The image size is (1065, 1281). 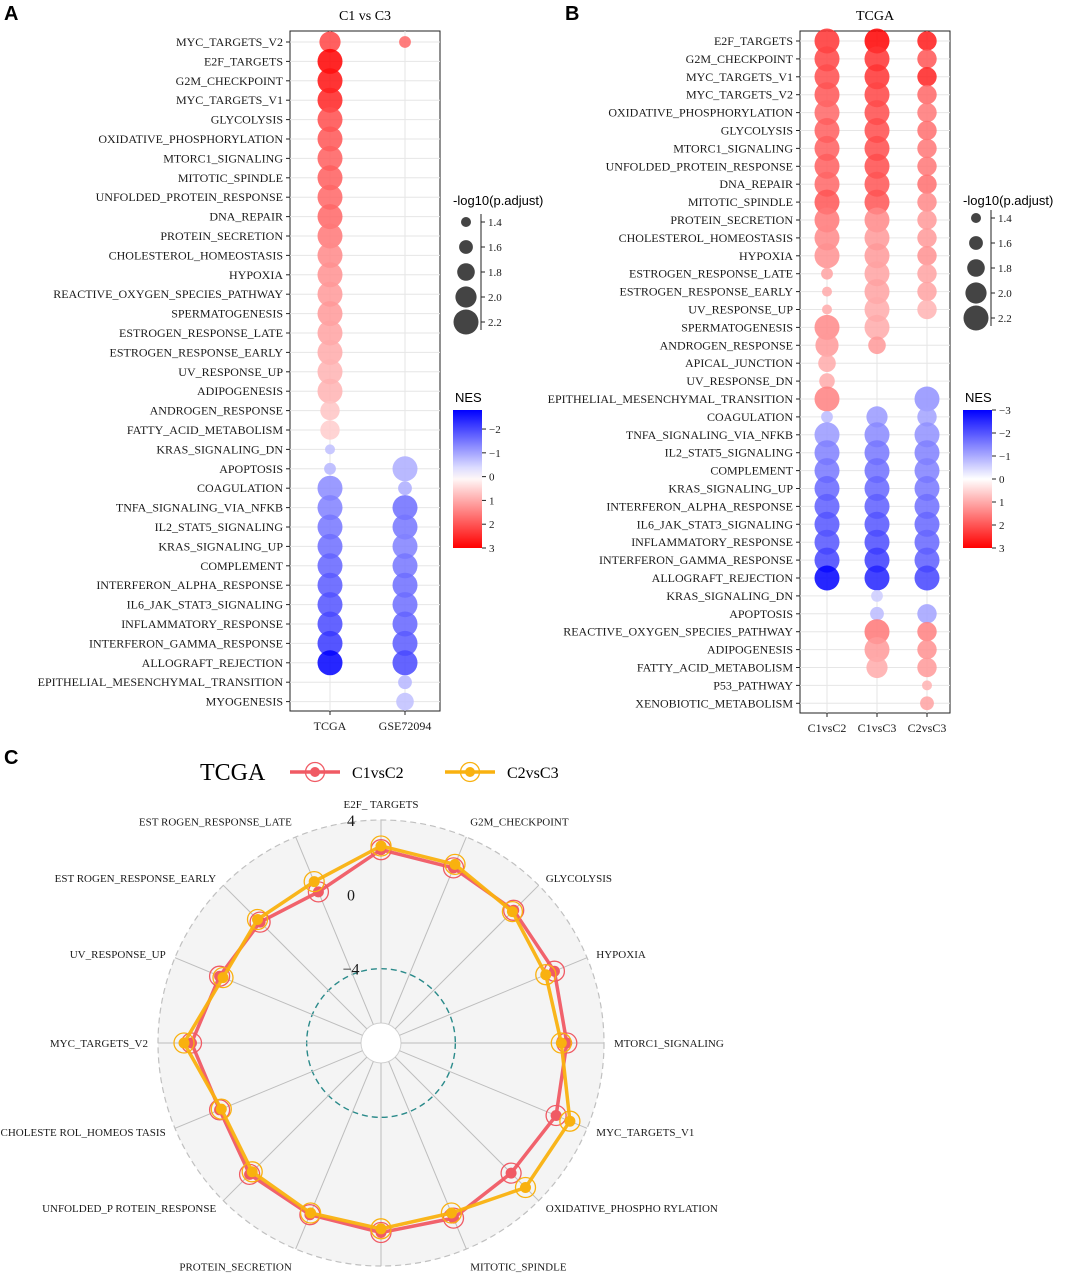 I want to click on radar-axis-label: EST ROGEN_RESPONSE_EARLY, so click(x=136, y=879).